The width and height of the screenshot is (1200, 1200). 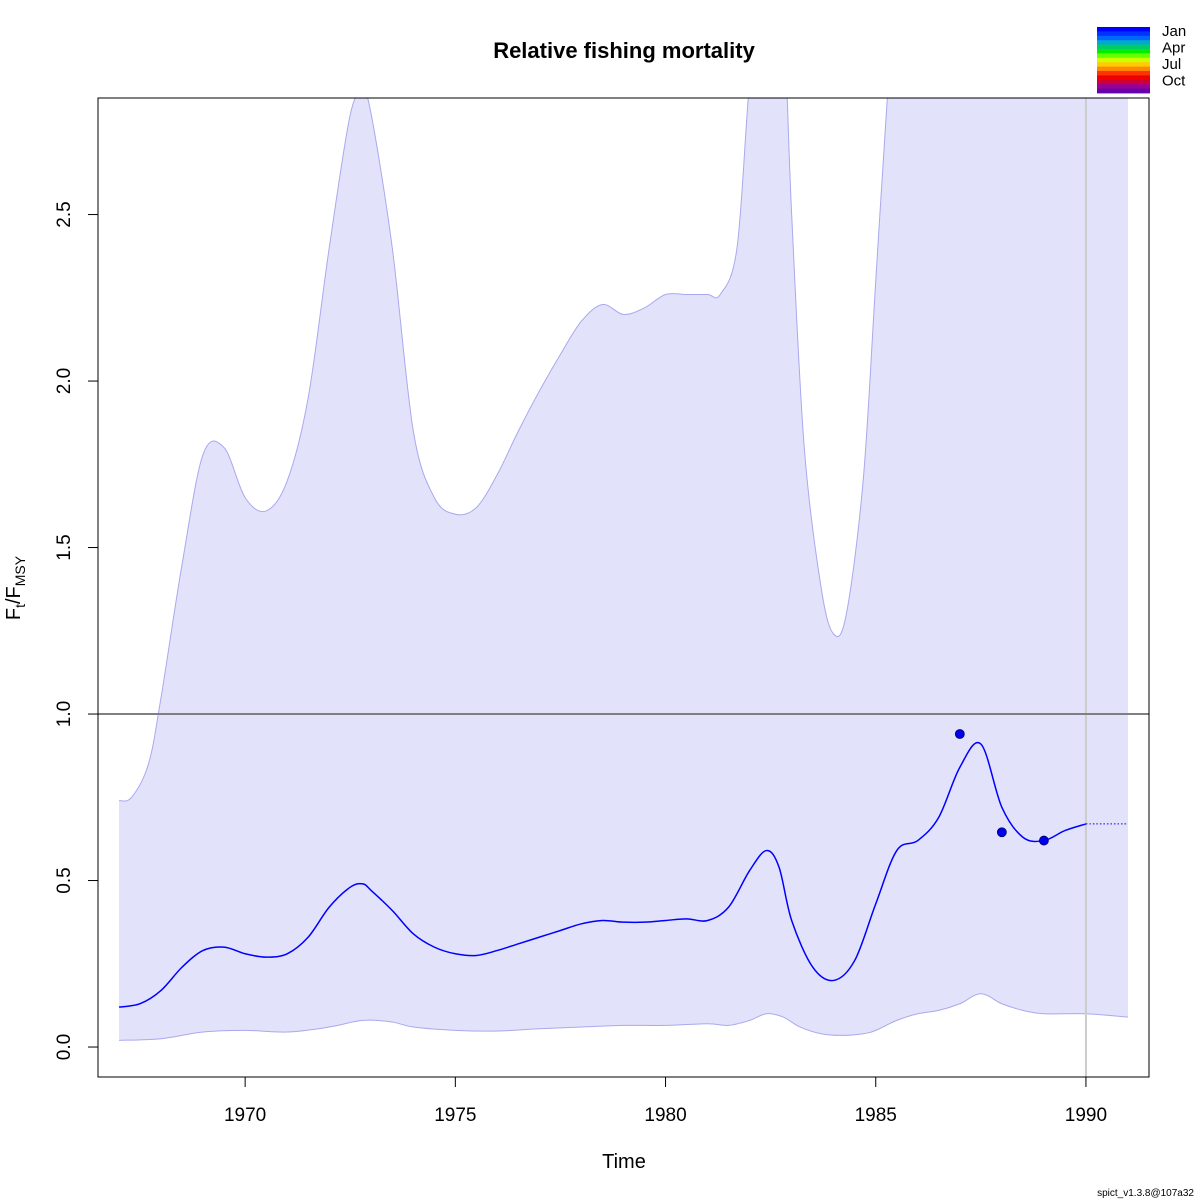 What do you see at coordinates (245, 1115) in the screenshot?
I see `x-tick-label: 1970` at bounding box center [245, 1115].